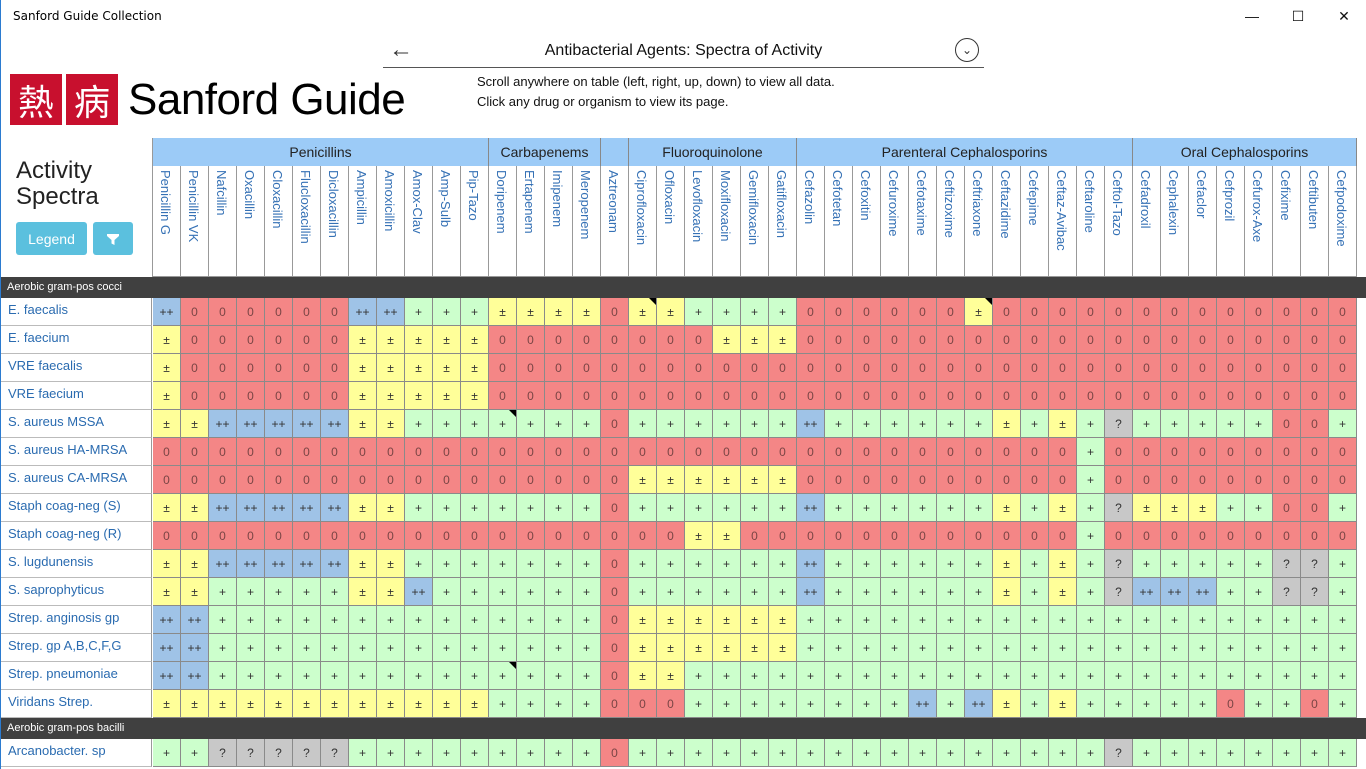  What do you see at coordinates (1313, 200) in the screenshot?
I see `drug-name: Ceftibuten` at bounding box center [1313, 200].